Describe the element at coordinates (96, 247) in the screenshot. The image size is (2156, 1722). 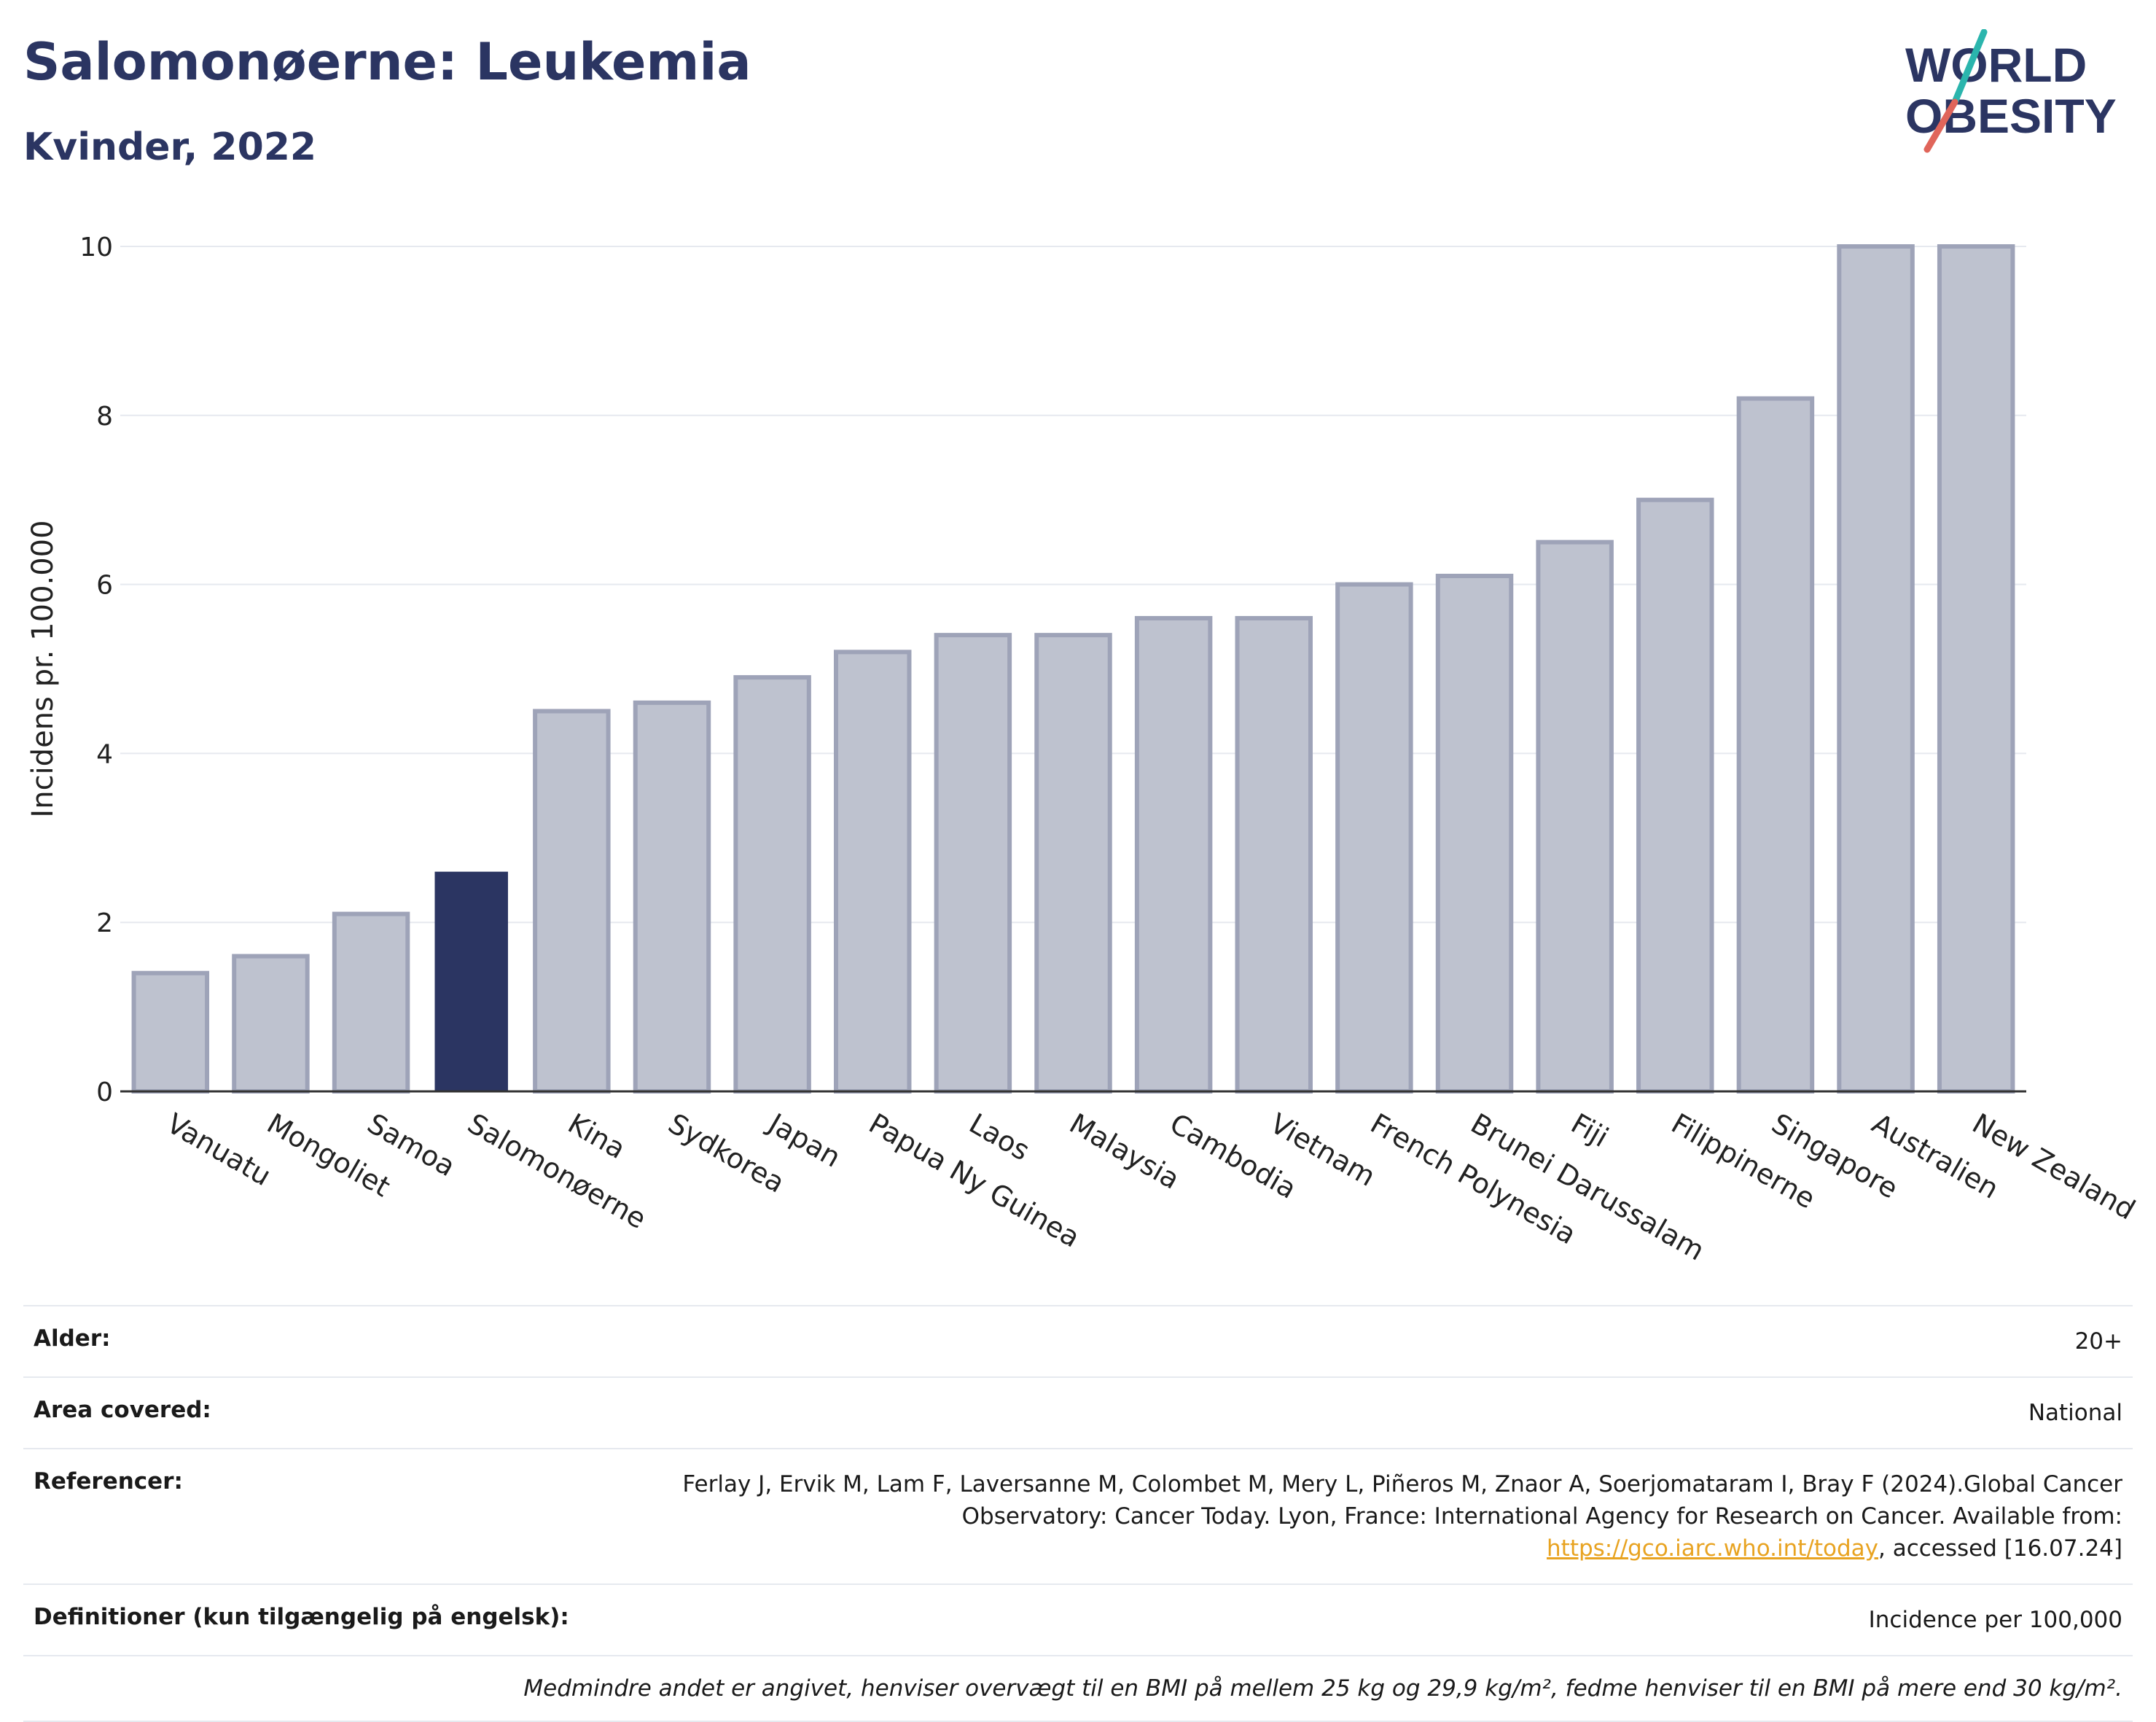
I see `y-tick-label: 10` at that location.